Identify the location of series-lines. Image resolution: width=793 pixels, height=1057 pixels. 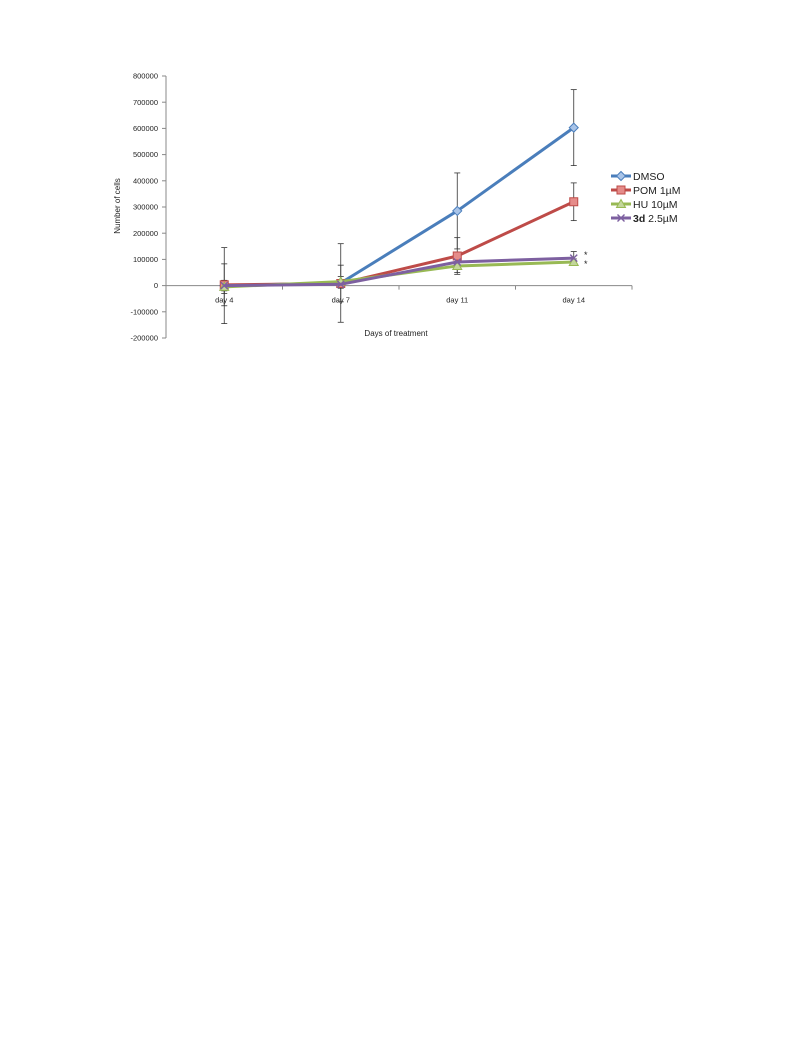
(399, 206).